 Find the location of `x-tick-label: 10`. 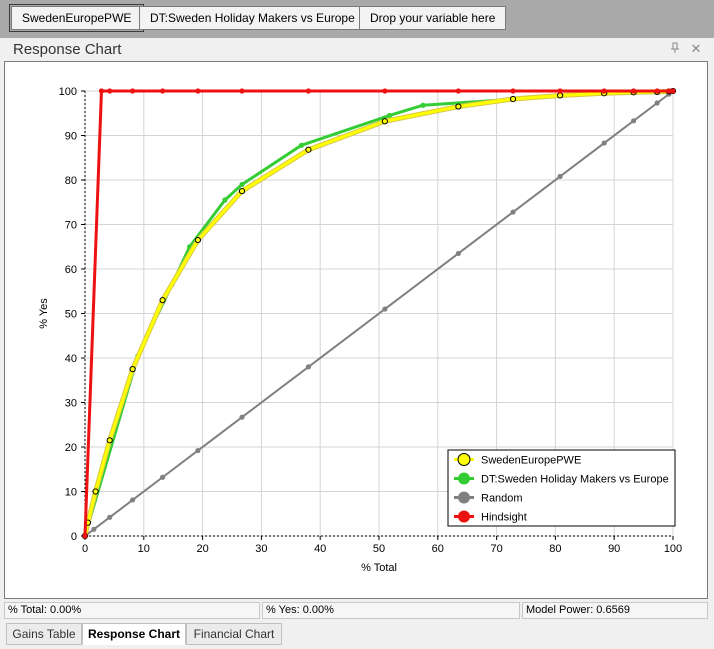

x-tick-label: 10 is located at coordinates (144, 549).